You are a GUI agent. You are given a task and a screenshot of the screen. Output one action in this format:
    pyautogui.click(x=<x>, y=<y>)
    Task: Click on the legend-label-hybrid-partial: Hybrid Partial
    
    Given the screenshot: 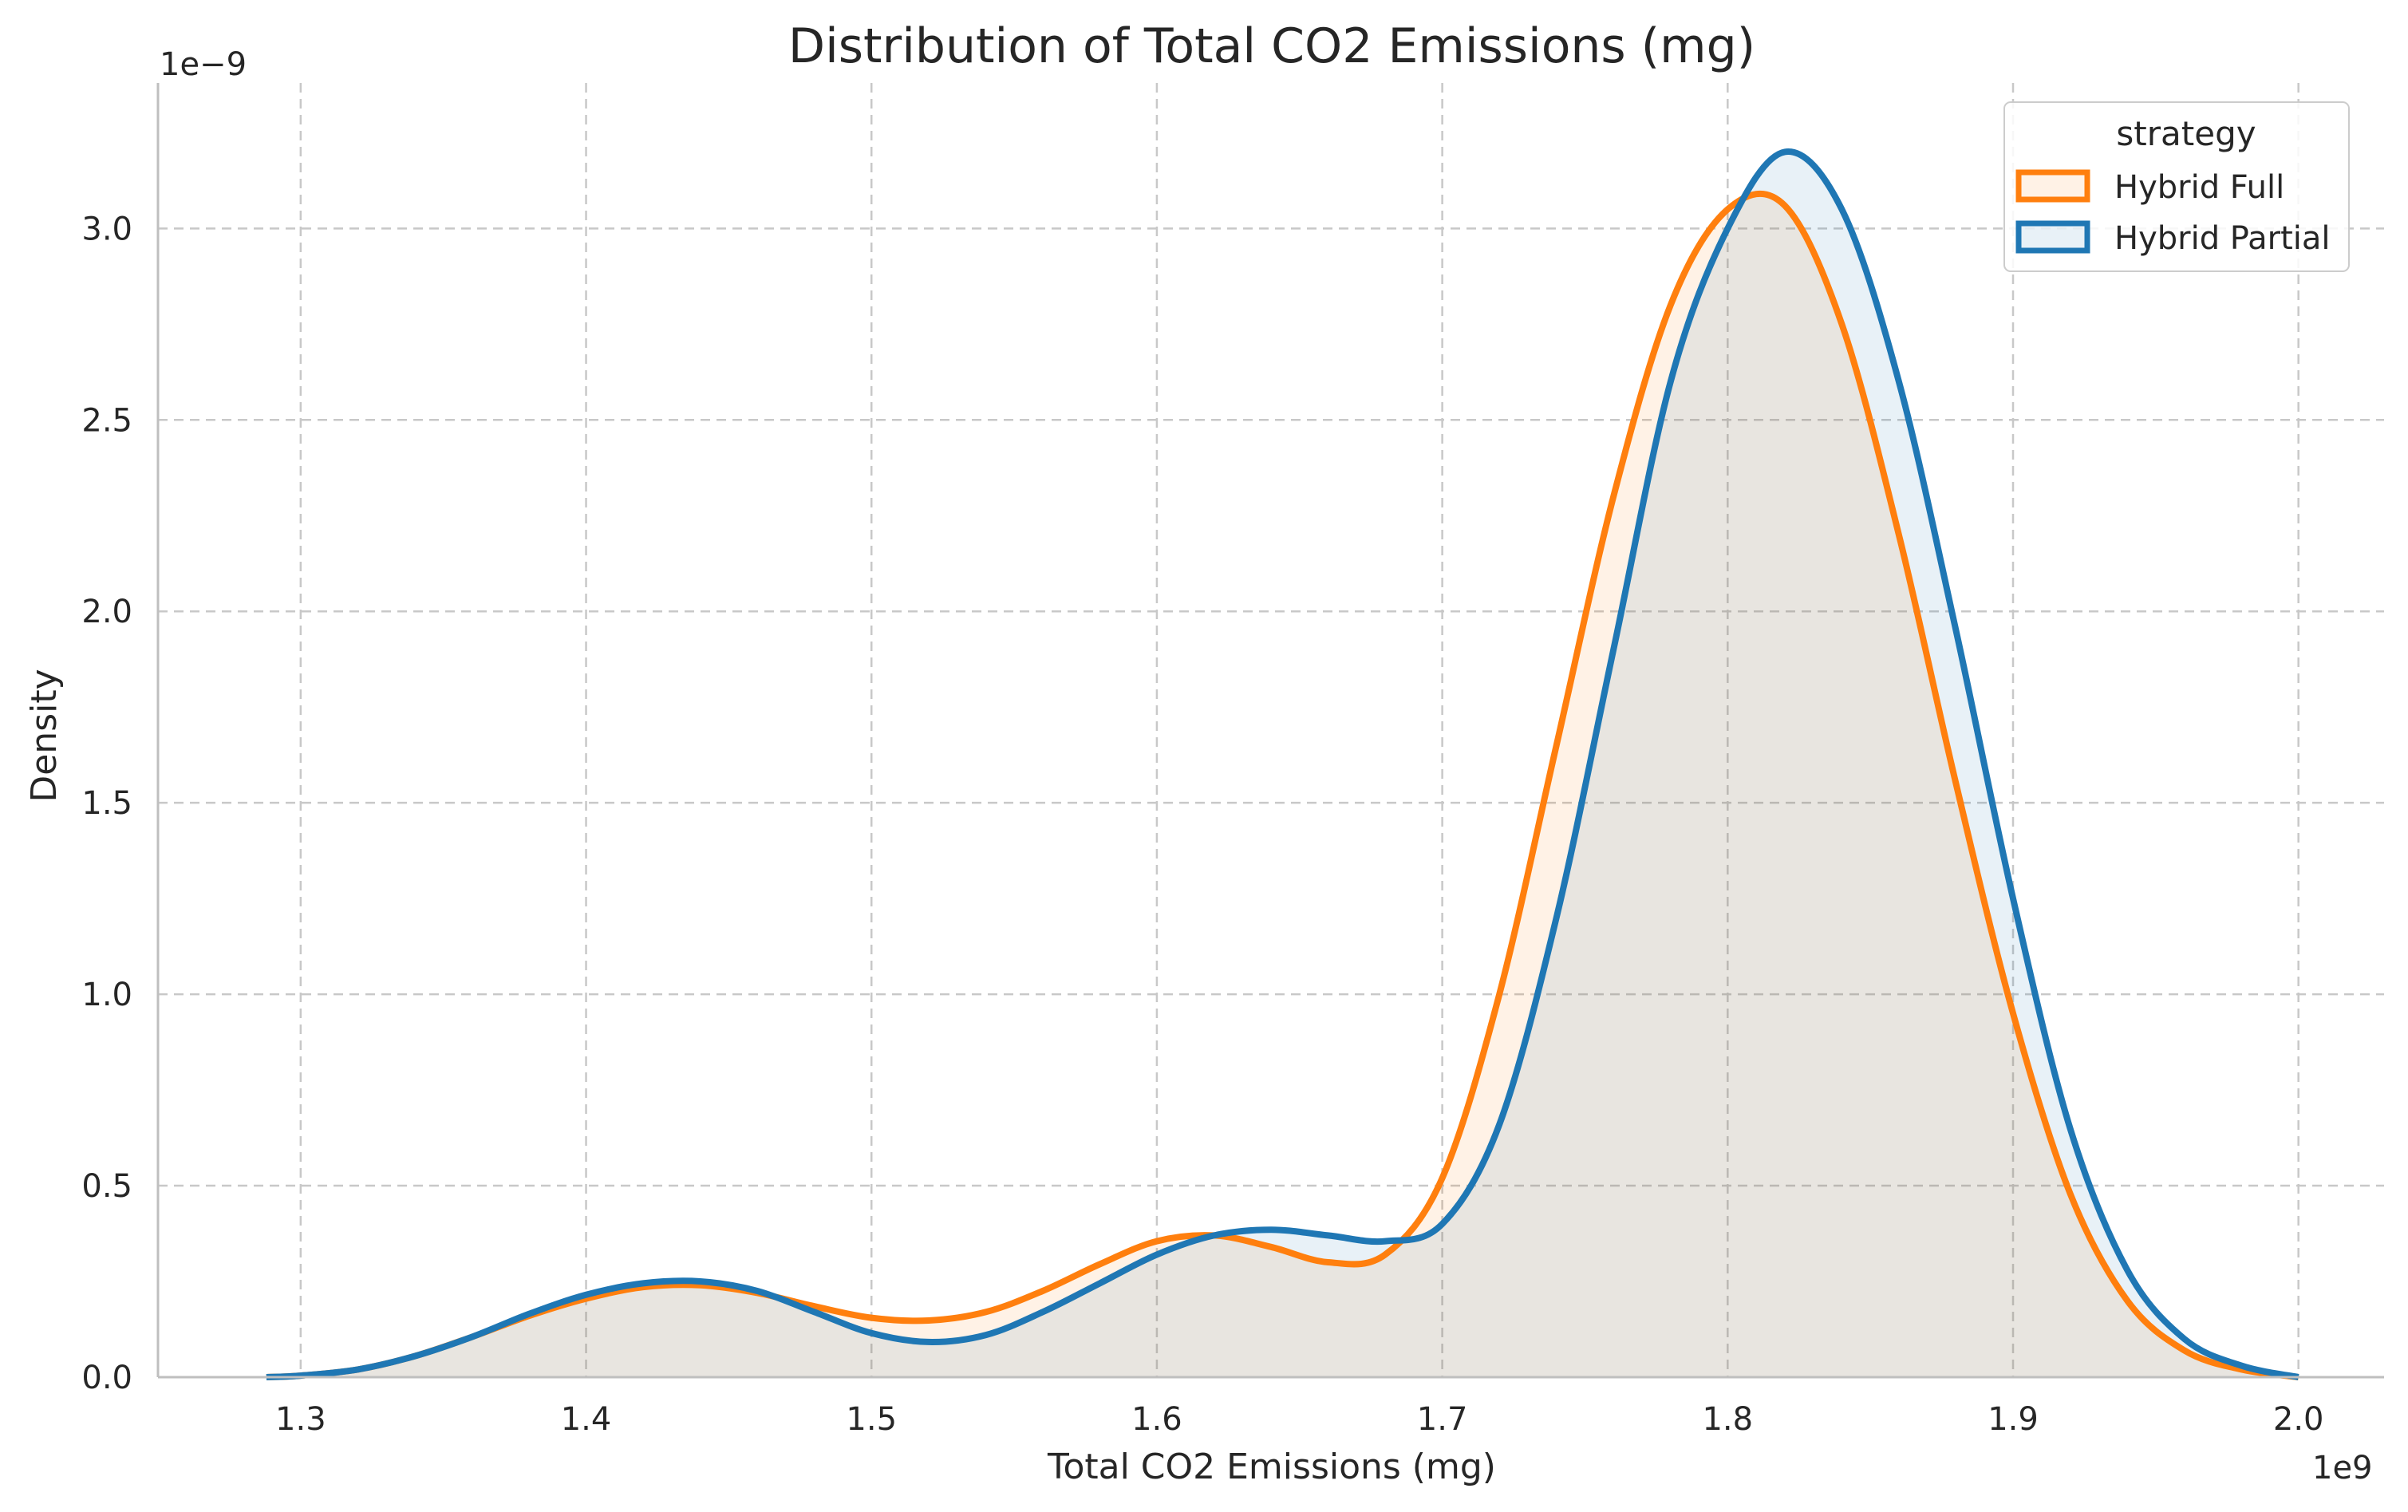 What is the action you would take?
    pyautogui.click(x=2222, y=238)
    